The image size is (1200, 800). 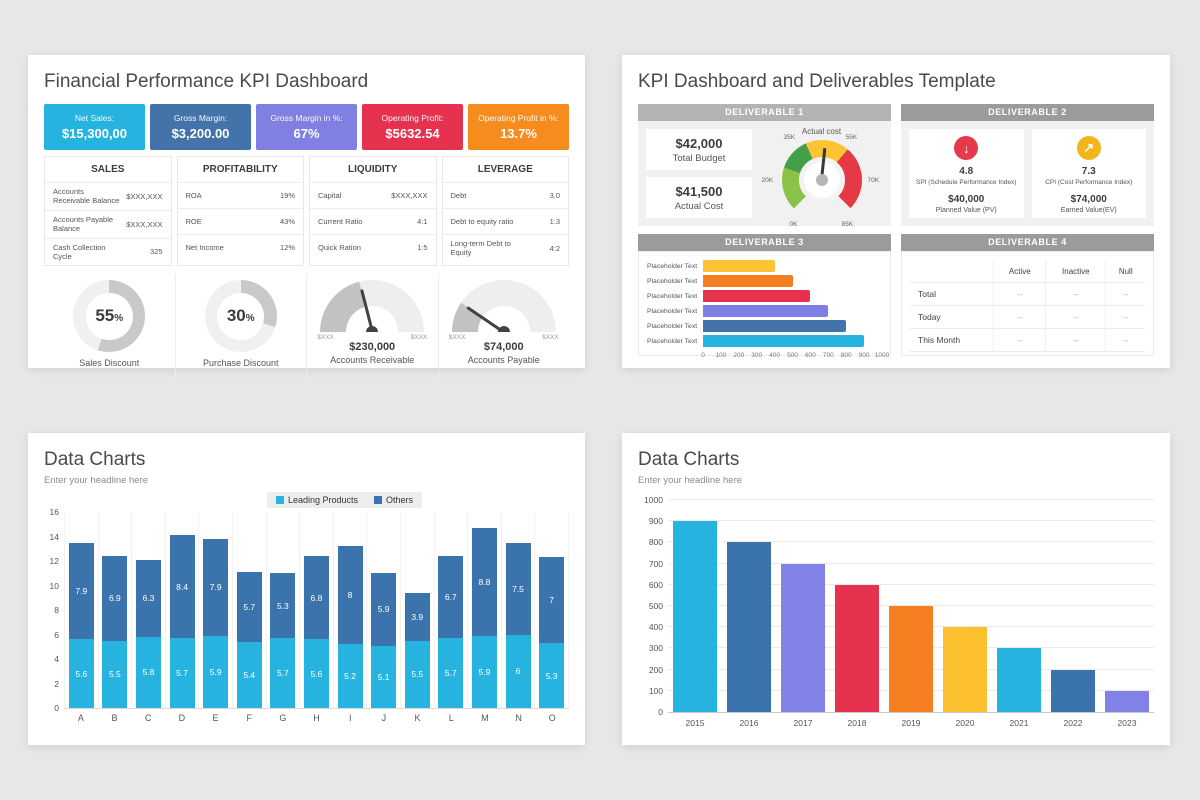 I want to click on bar-slot: 8 5.2, so click(x=349, y=610).